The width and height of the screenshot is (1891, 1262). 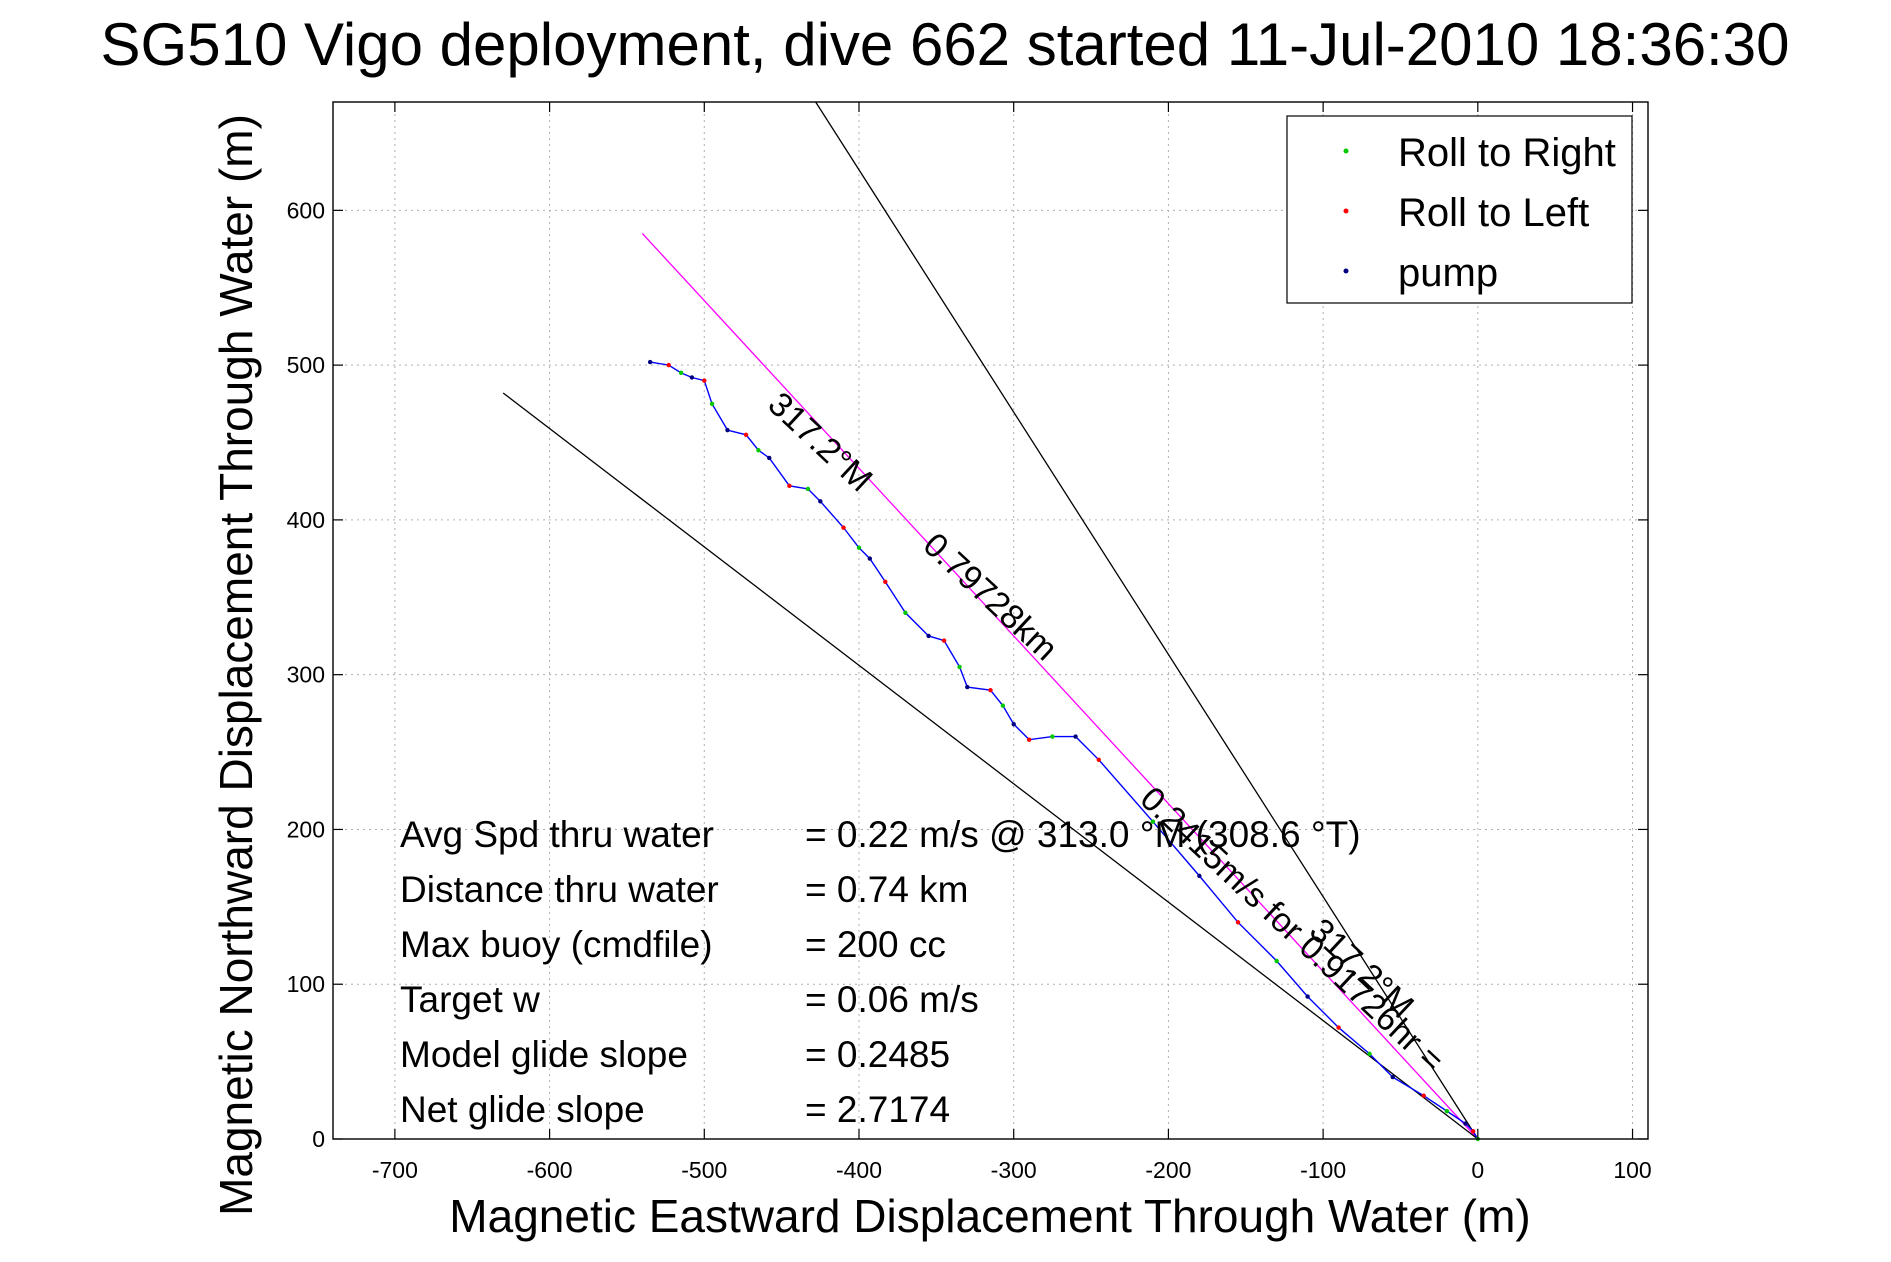 What do you see at coordinates (1448, 273) in the screenshot?
I see `legend-label: pump` at bounding box center [1448, 273].